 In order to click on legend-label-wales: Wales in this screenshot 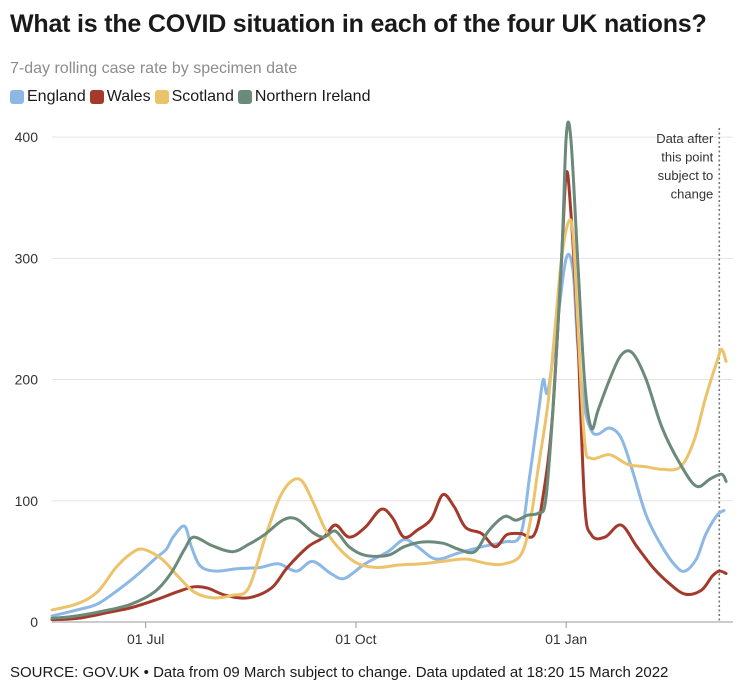, I will do `click(128, 96)`.